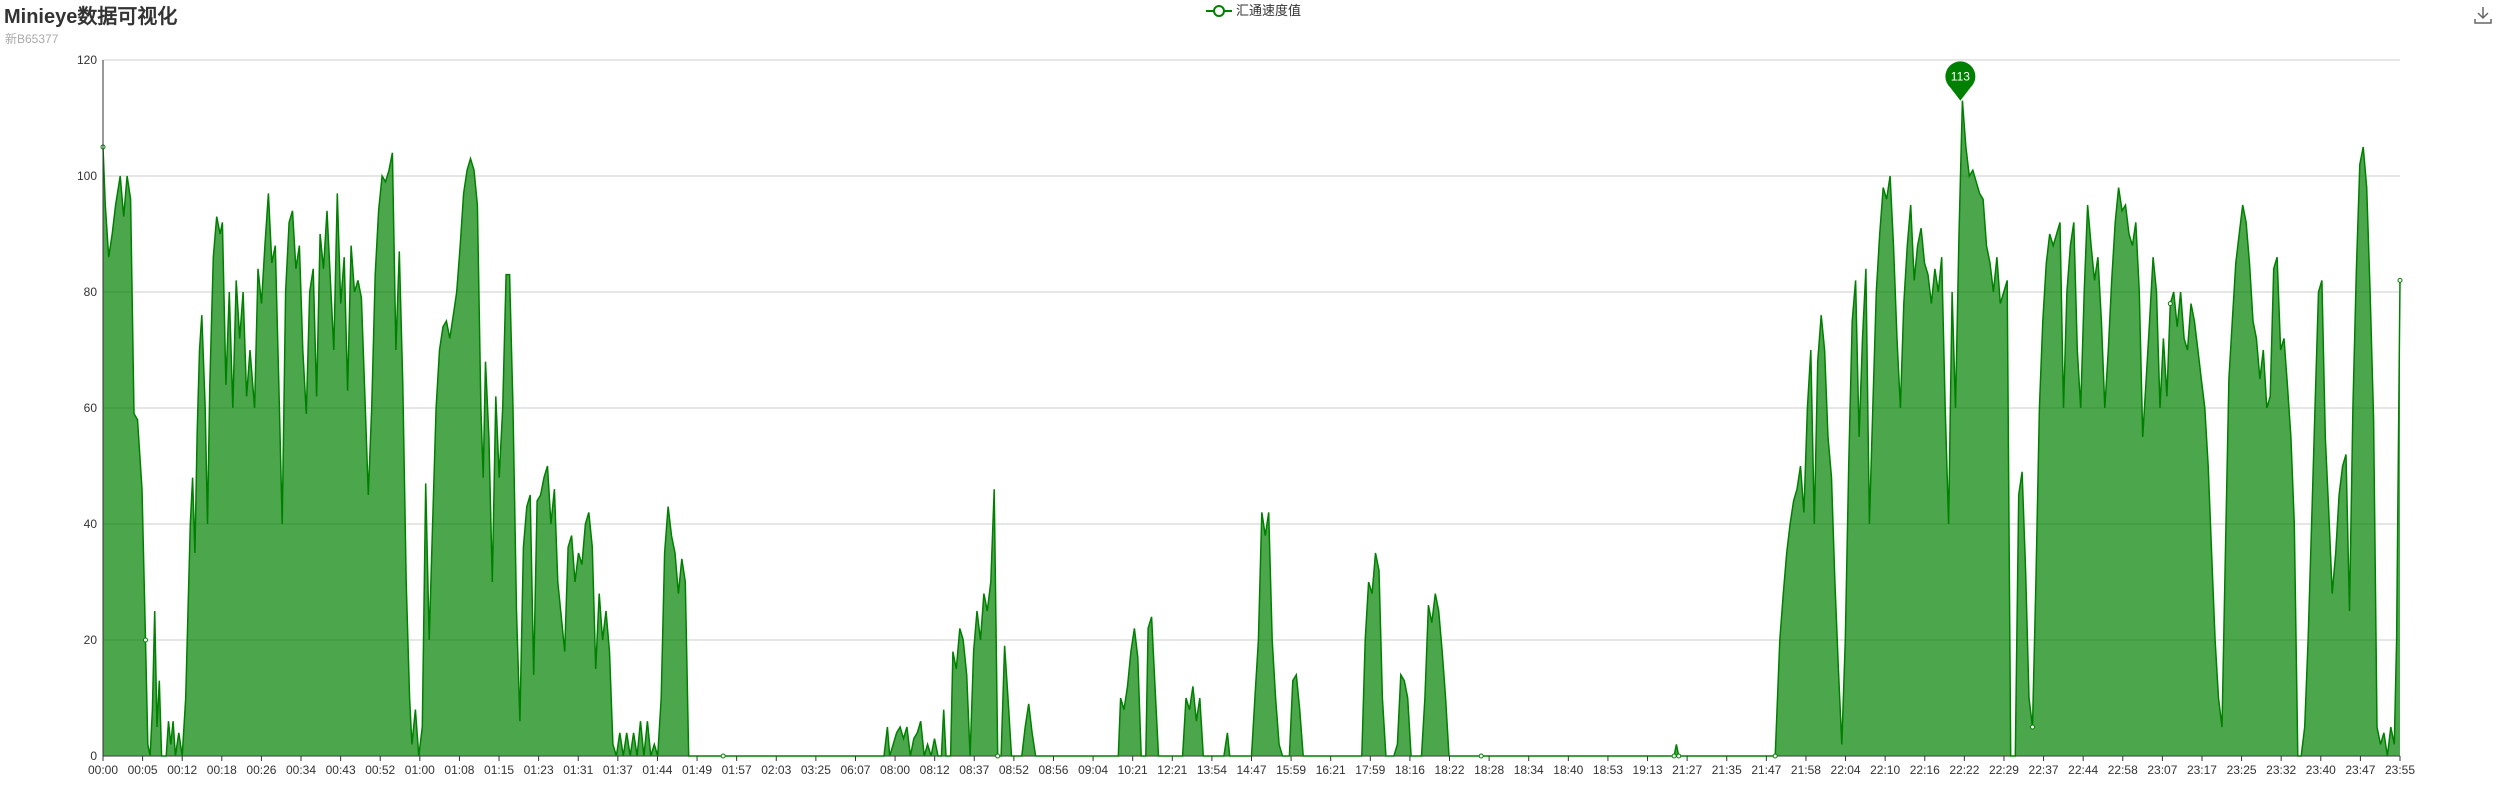  I want to click on x-tick-label: 23:55, so click(2400, 770).